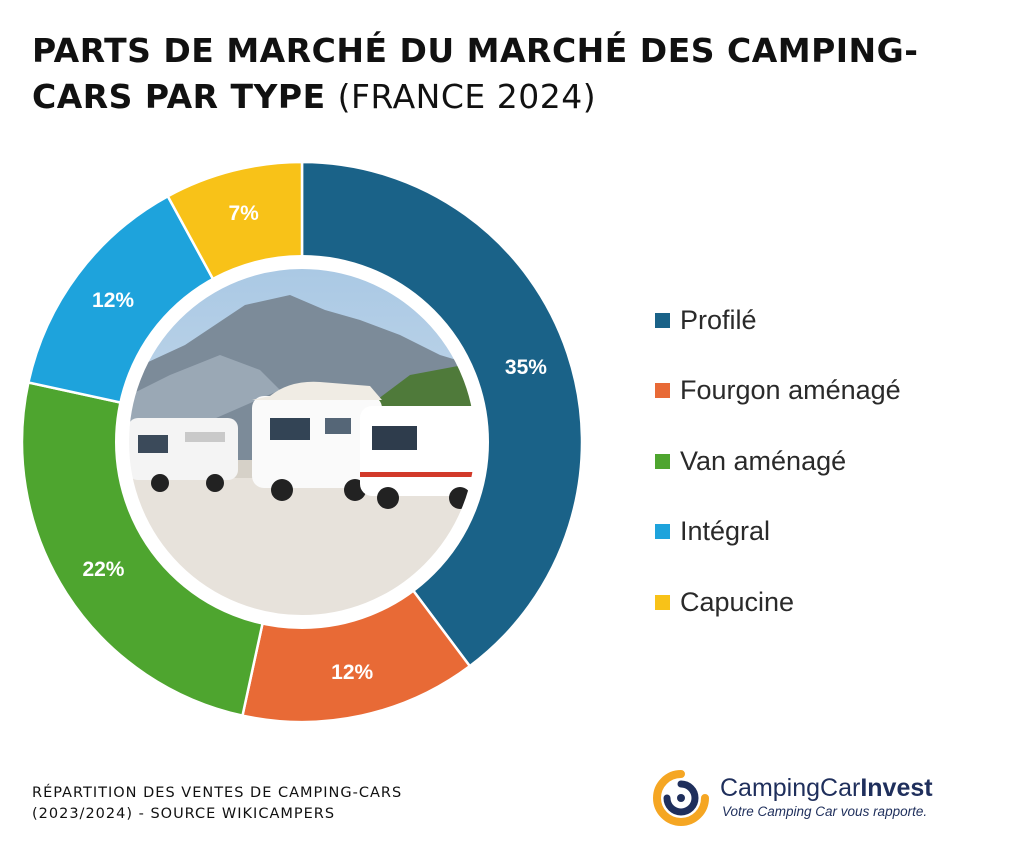 This screenshot has width=1024, height=857. I want to click on legend-item-fourgon-amenage: Fourgon aménagé, so click(778, 391).